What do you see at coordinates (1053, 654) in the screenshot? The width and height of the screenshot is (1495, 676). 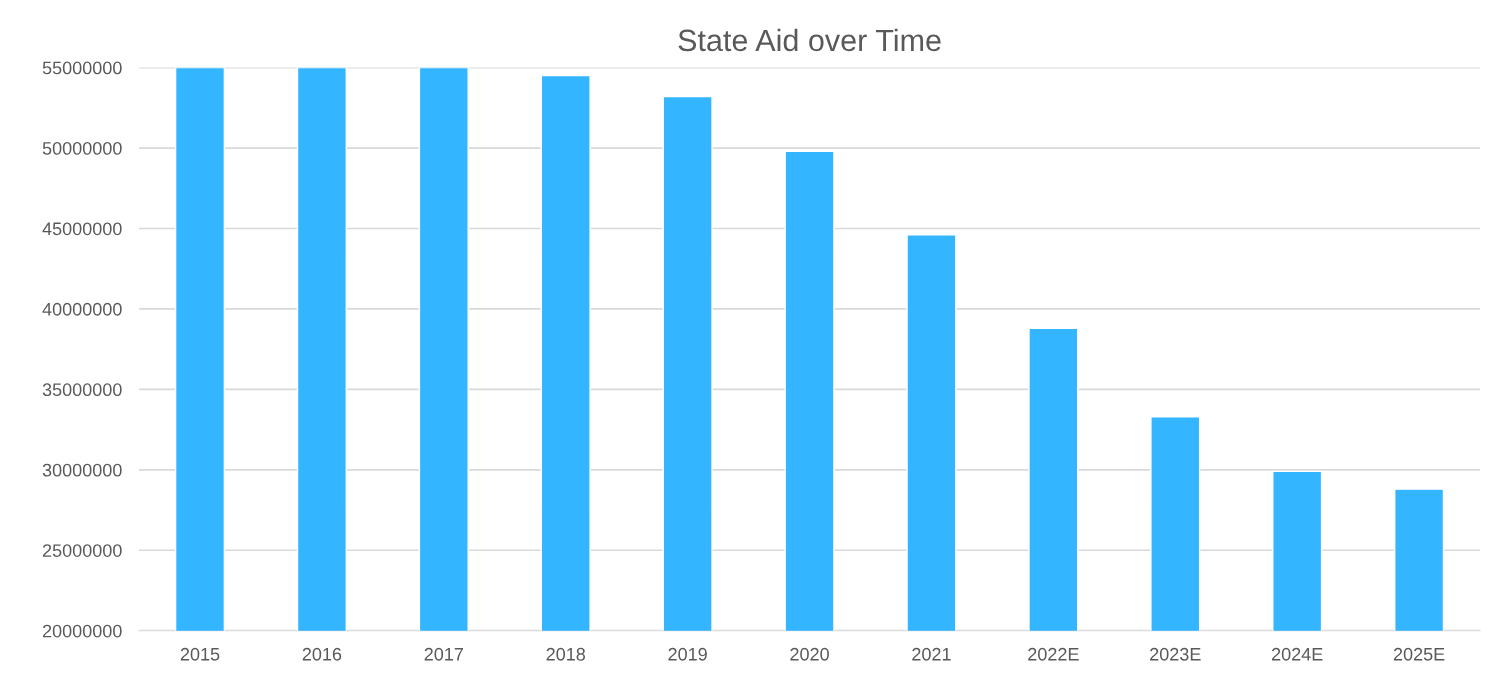 I see `x-tick-label: 2022E` at bounding box center [1053, 654].